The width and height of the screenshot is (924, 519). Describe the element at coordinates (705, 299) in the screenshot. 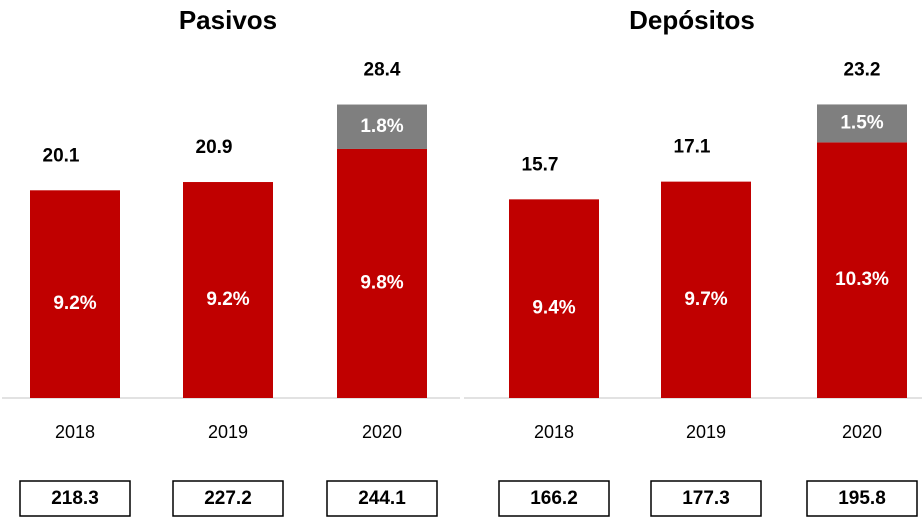

I see `percent-label: 9.7%` at that location.